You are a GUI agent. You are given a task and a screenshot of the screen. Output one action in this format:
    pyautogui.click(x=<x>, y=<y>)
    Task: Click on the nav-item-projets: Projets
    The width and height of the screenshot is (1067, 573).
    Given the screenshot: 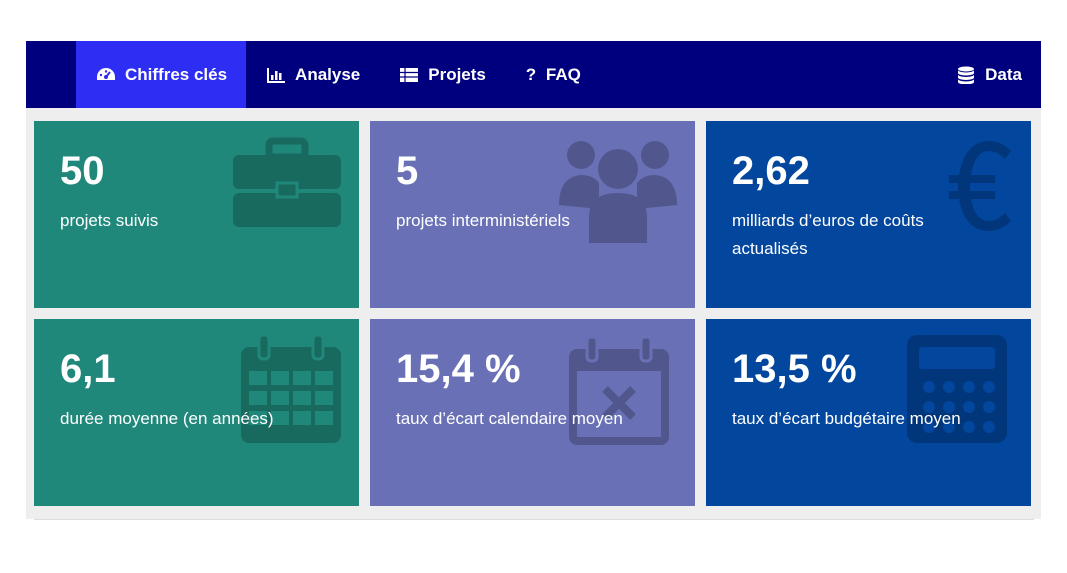 What is the action you would take?
    pyautogui.click(x=442, y=74)
    